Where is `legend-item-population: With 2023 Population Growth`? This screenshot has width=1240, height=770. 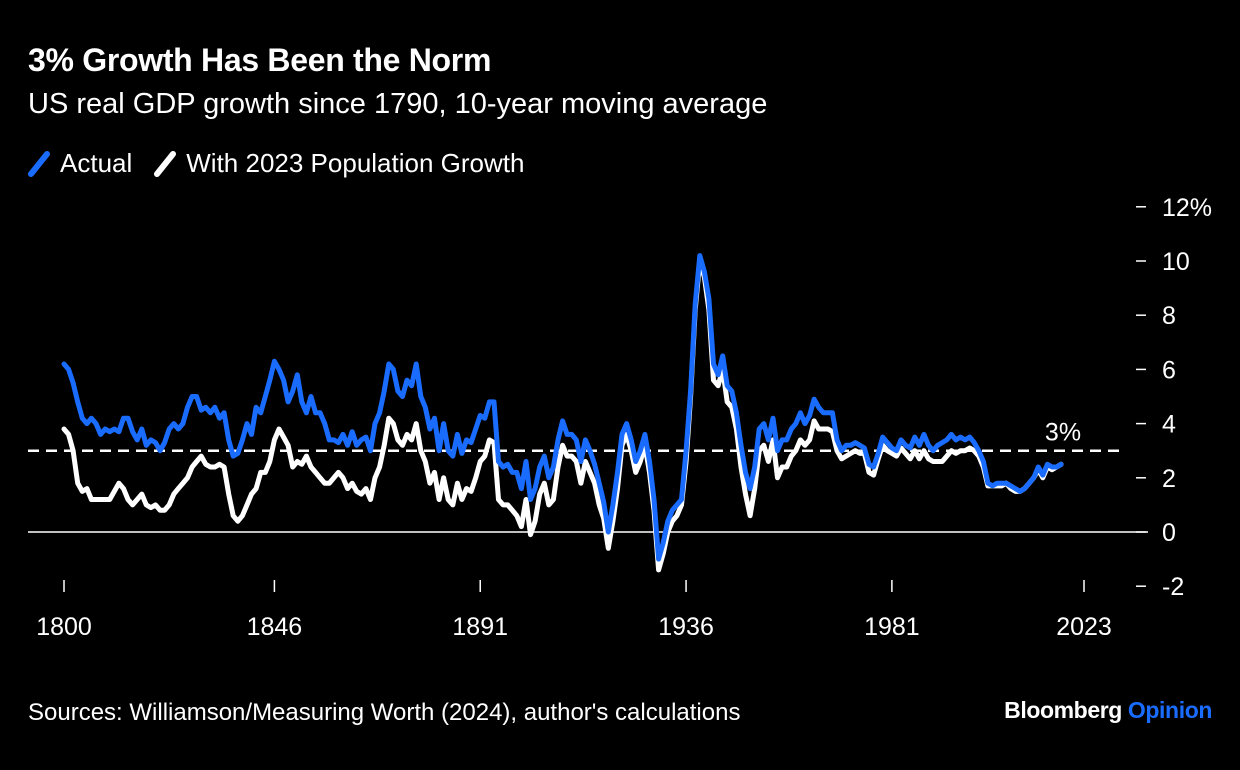
legend-item-population: With 2023 Population Growth is located at coordinates (339, 163).